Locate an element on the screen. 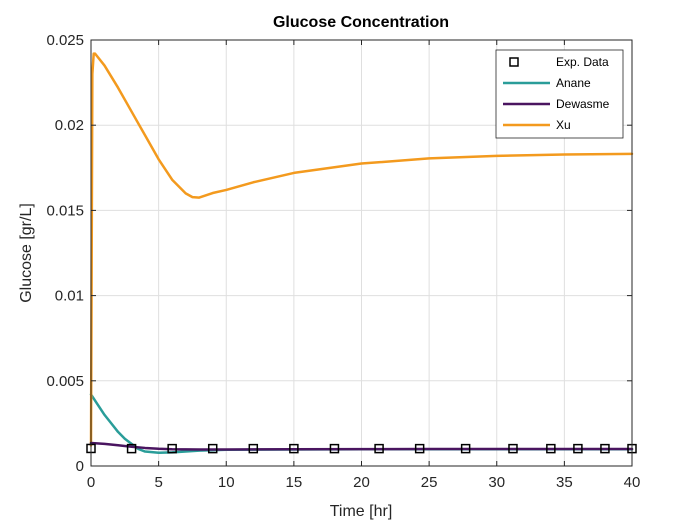 The image size is (700, 525). y-tick-label: 0.015 is located at coordinates (65, 210).